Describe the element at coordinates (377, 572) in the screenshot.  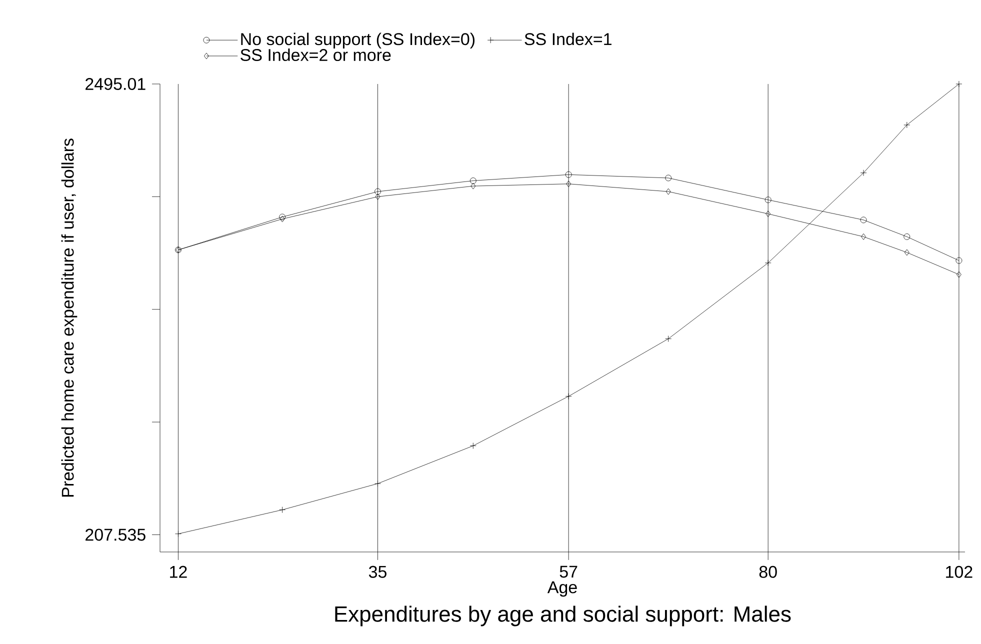
I see `x-tick-label: 35` at that location.